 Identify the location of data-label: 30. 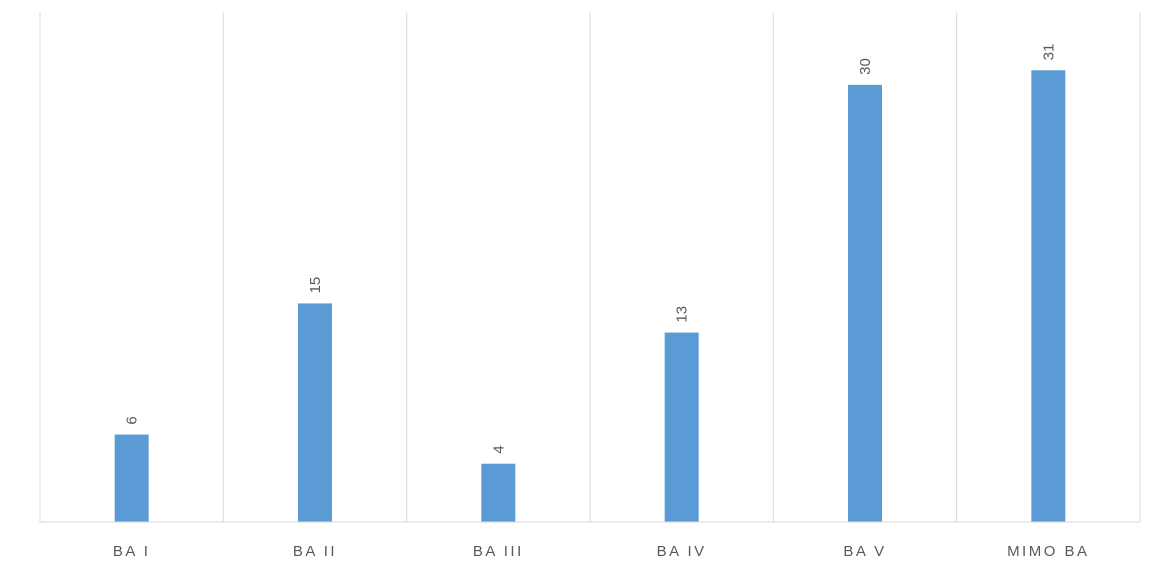
(865, 66).